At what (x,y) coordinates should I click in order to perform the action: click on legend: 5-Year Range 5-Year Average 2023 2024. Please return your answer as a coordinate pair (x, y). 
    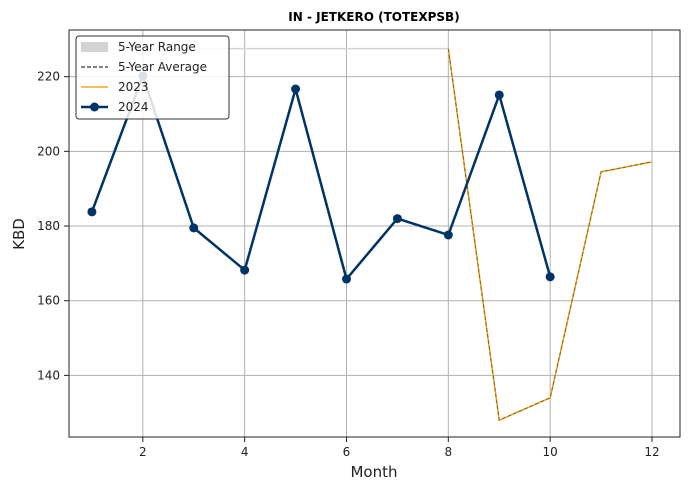
    Looking at the image, I should click on (152, 77).